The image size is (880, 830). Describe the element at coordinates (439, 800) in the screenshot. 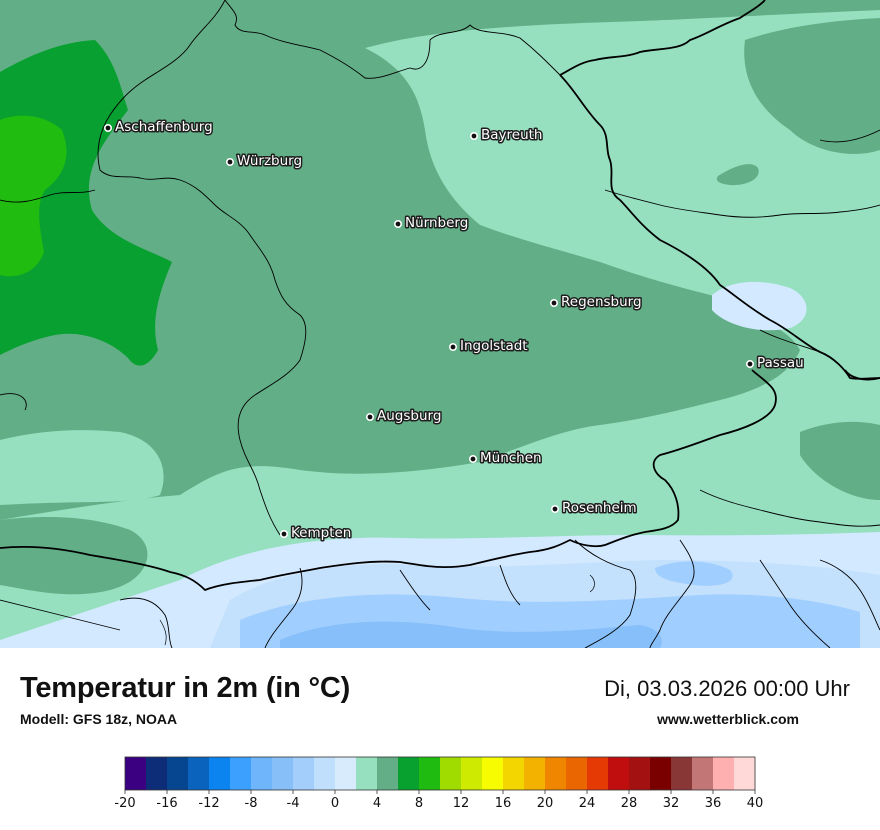

I see `legend-ticks: -20 -16 -12 -8 -4 0 4 8 12 16 20 24 28 32 36 40` at that location.